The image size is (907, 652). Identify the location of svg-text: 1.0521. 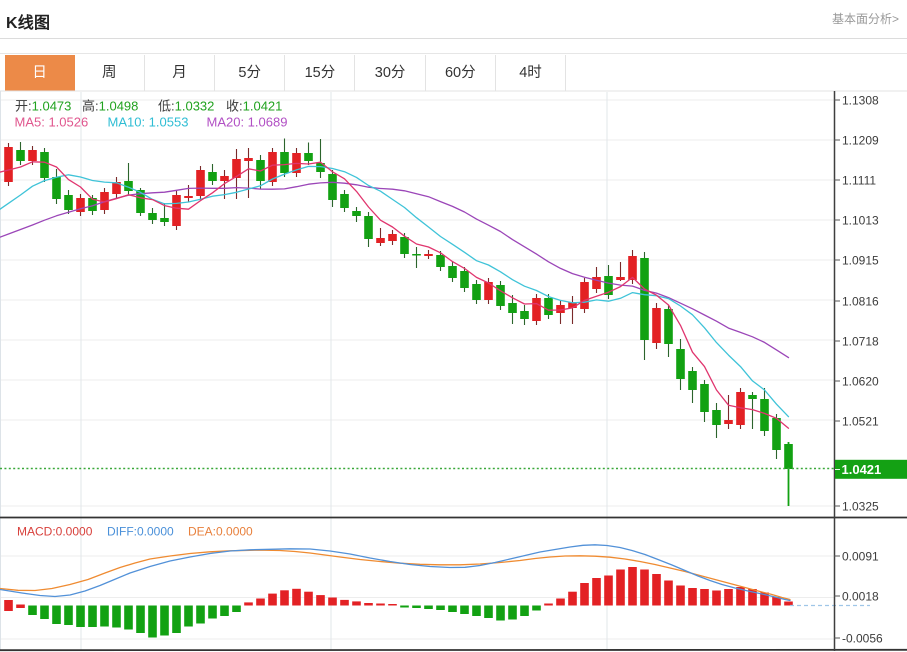
(860, 421).